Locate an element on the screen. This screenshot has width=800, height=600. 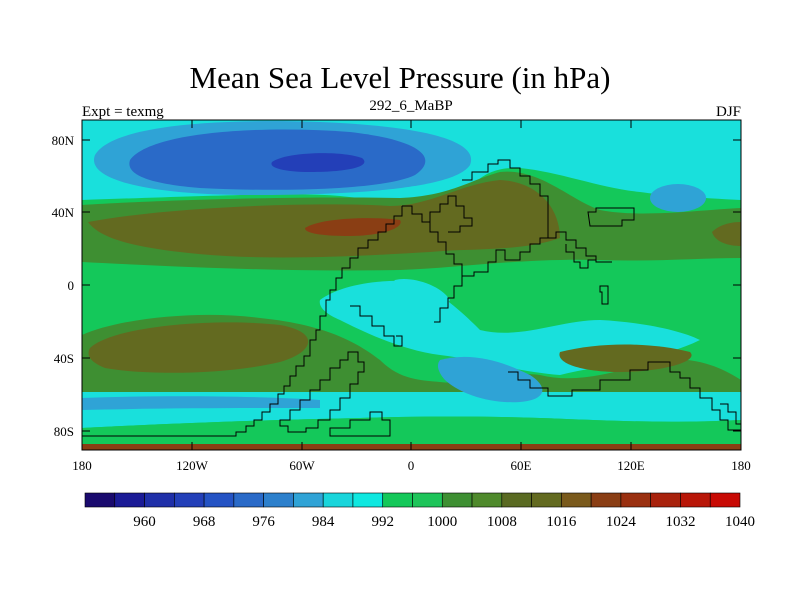
coast-south-pacific-islands is located at coordinates (730, 414).